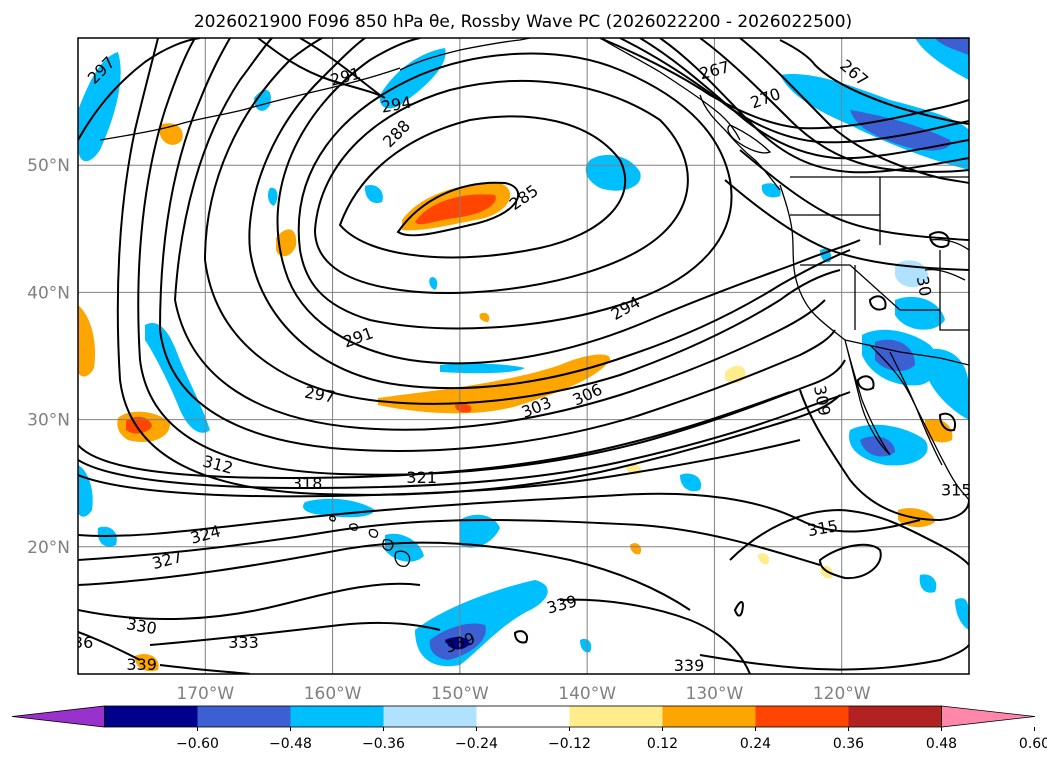 Image resolution: width=1047 pixels, height=767 pixels. What do you see at coordinates (205, 694) in the screenshot?
I see `lon-tick-label: 170°W` at bounding box center [205, 694].